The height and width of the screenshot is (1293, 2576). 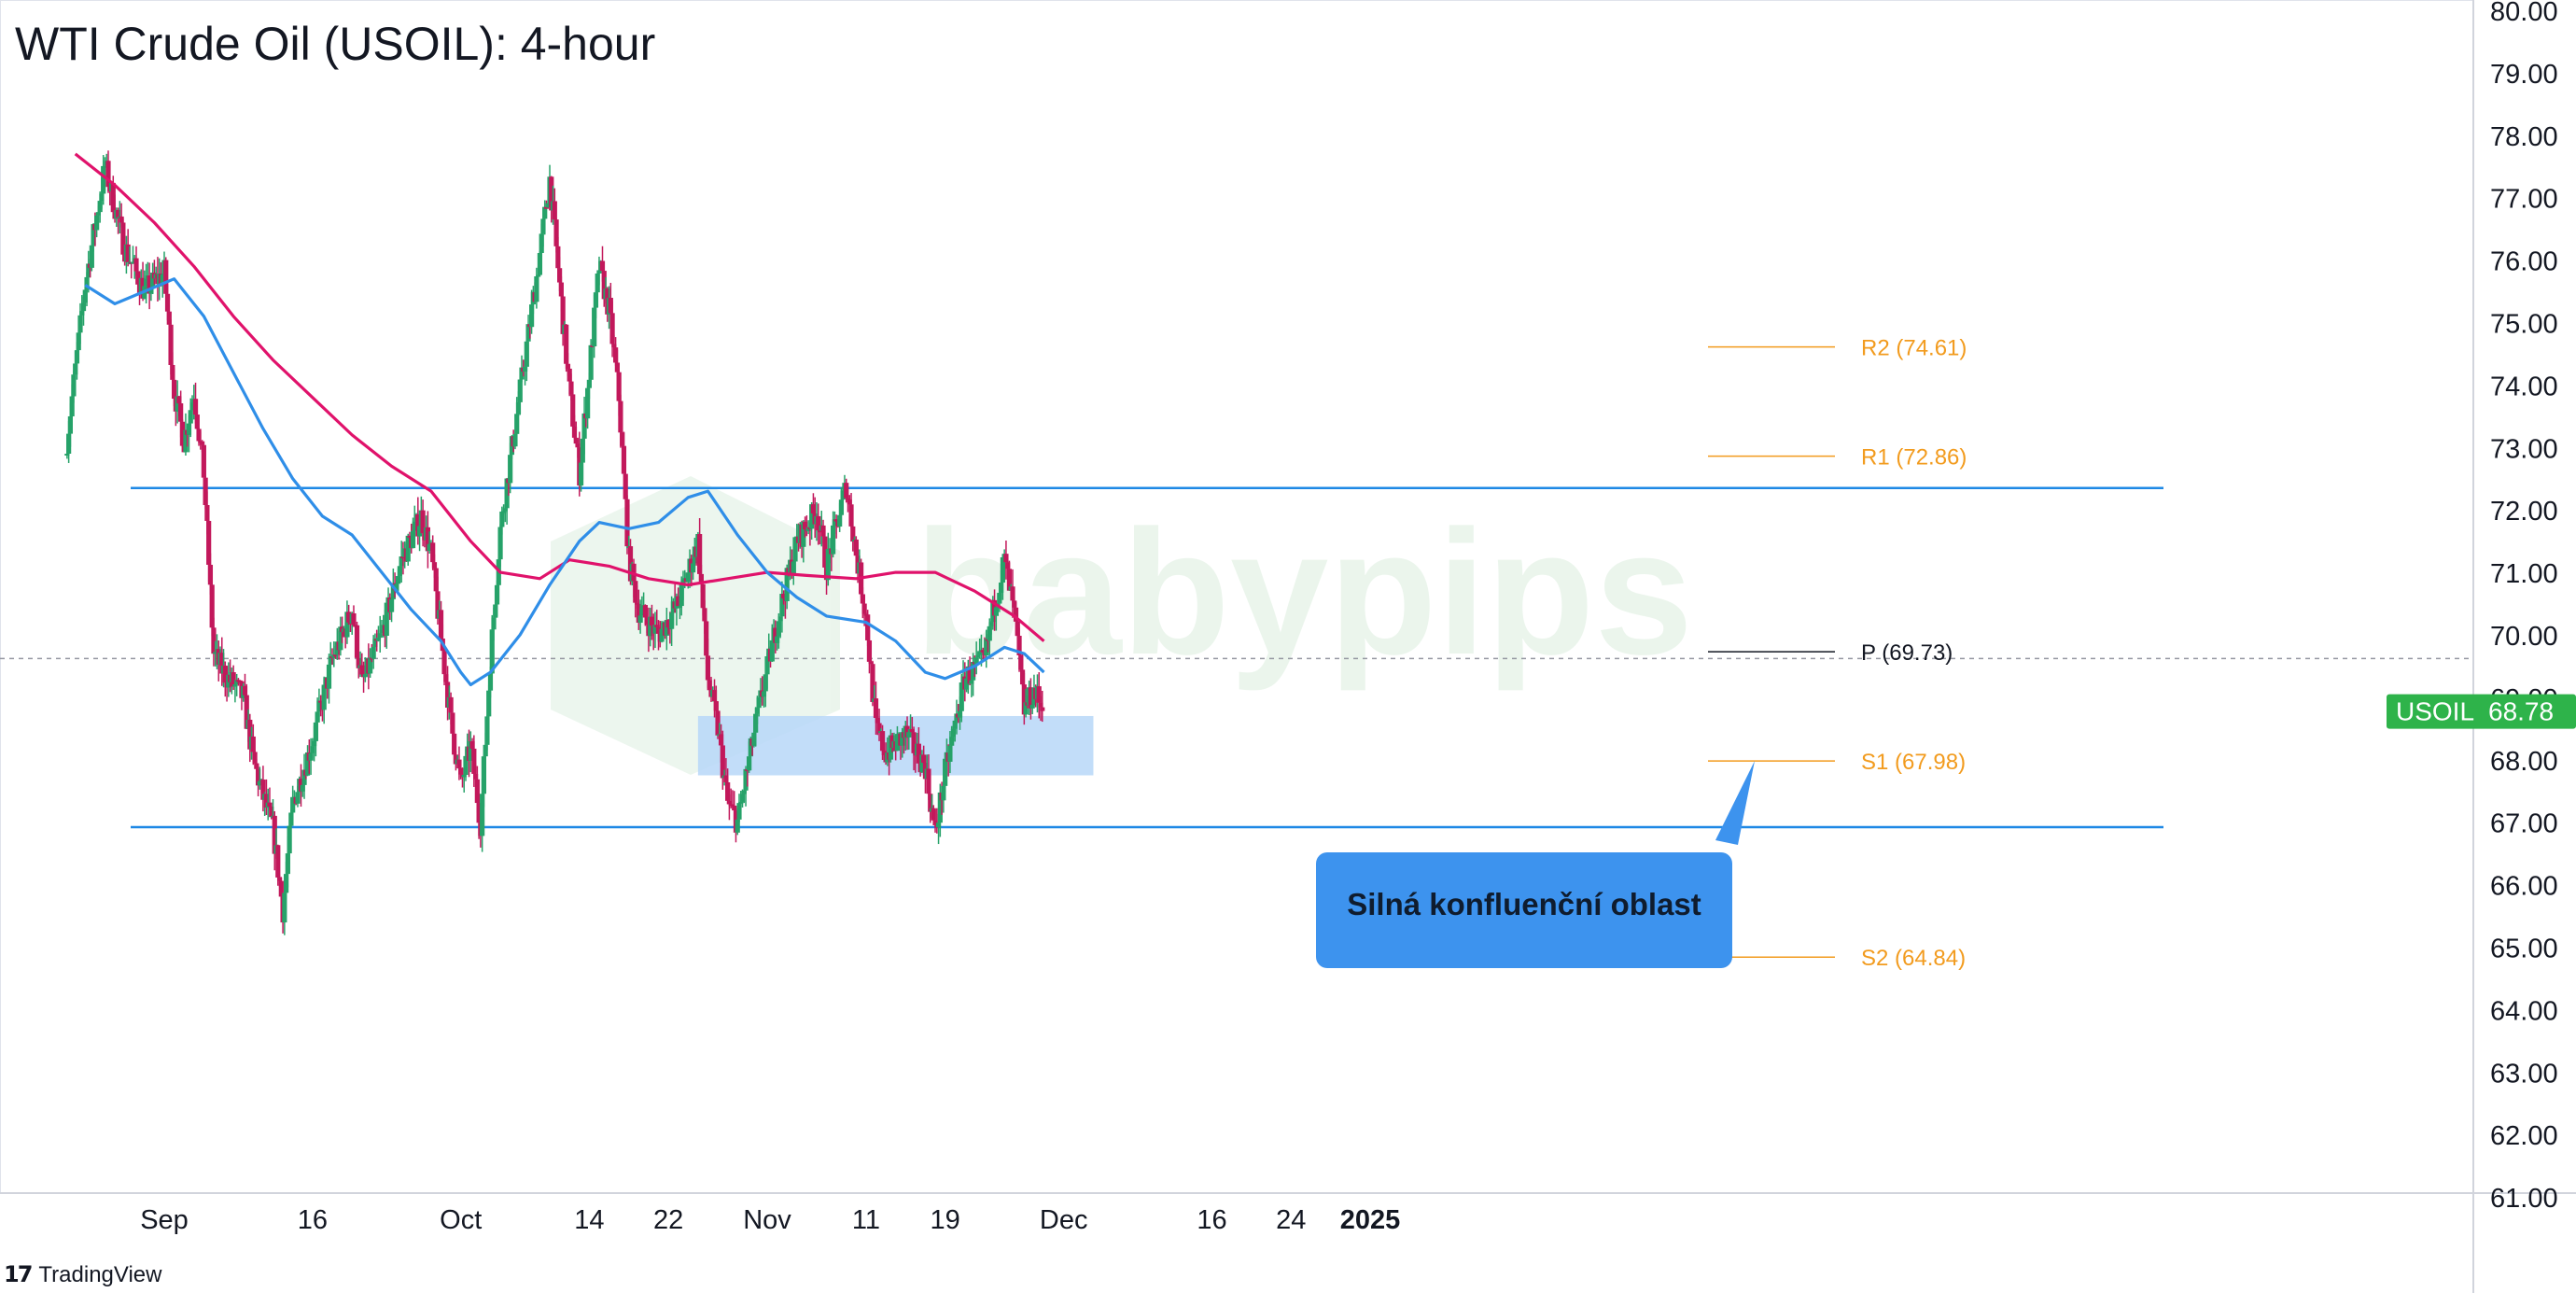 What do you see at coordinates (2481, 711) in the screenshot?
I see `price-badge-bg` at bounding box center [2481, 711].